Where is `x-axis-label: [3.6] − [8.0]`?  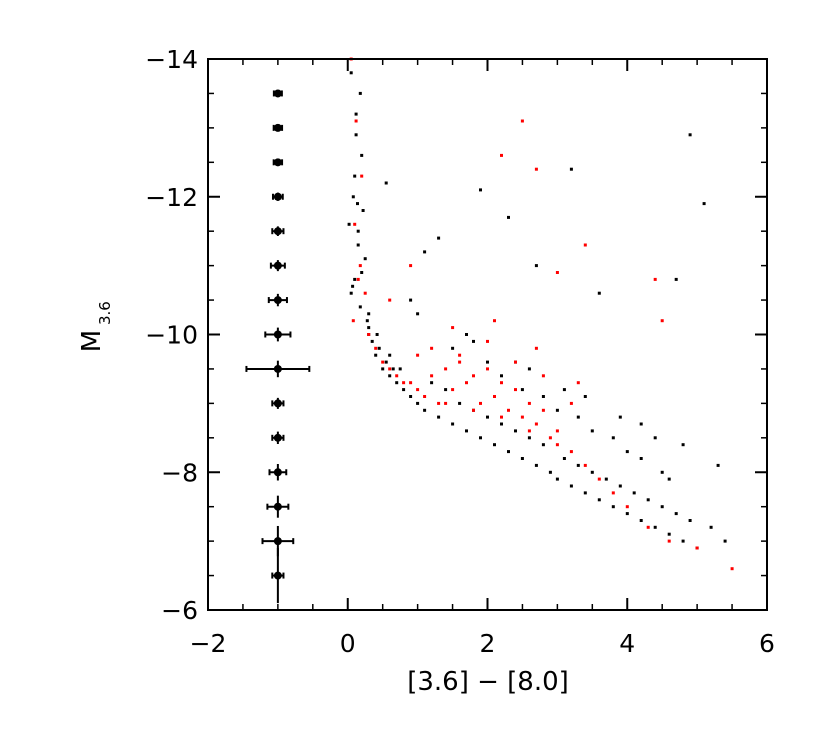
x-axis-label: [3.6] − [8.0] is located at coordinates (488, 682).